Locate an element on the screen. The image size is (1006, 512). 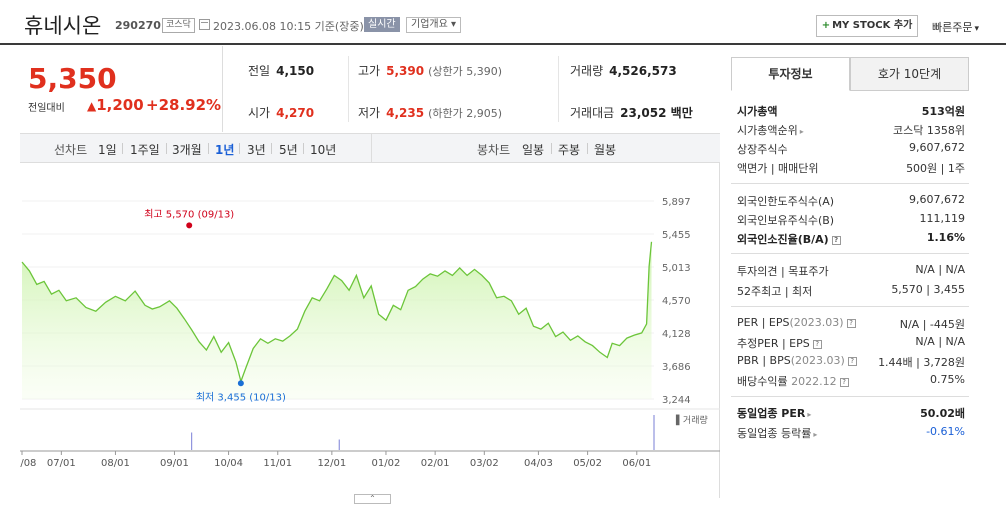
y-tick-label: 4,128 is located at coordinates (676, 334).